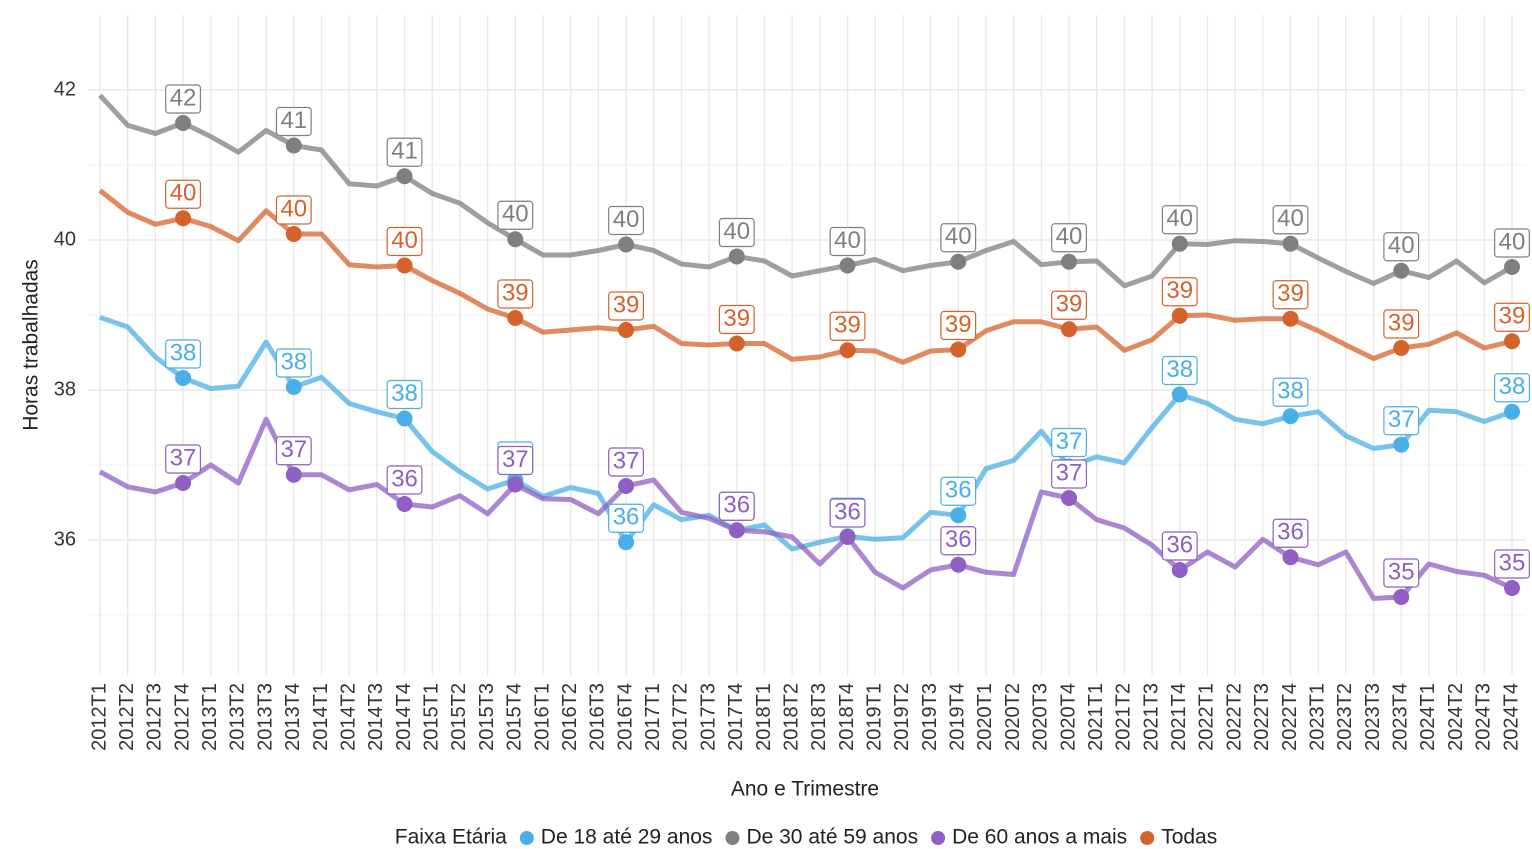 This screenshot has height=849, width=1532. Describe the element at coordinates (1345, 717) in the screenshot. I see `x-tick-label: 2023T2` at that location.